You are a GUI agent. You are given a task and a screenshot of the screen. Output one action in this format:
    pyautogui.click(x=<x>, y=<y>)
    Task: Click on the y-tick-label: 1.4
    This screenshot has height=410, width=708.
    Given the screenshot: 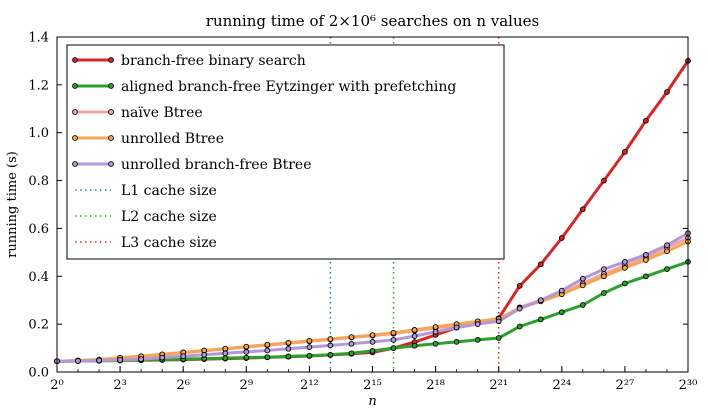 What is the action you would take?
    pyautogui.click(x=38, y=38)
    